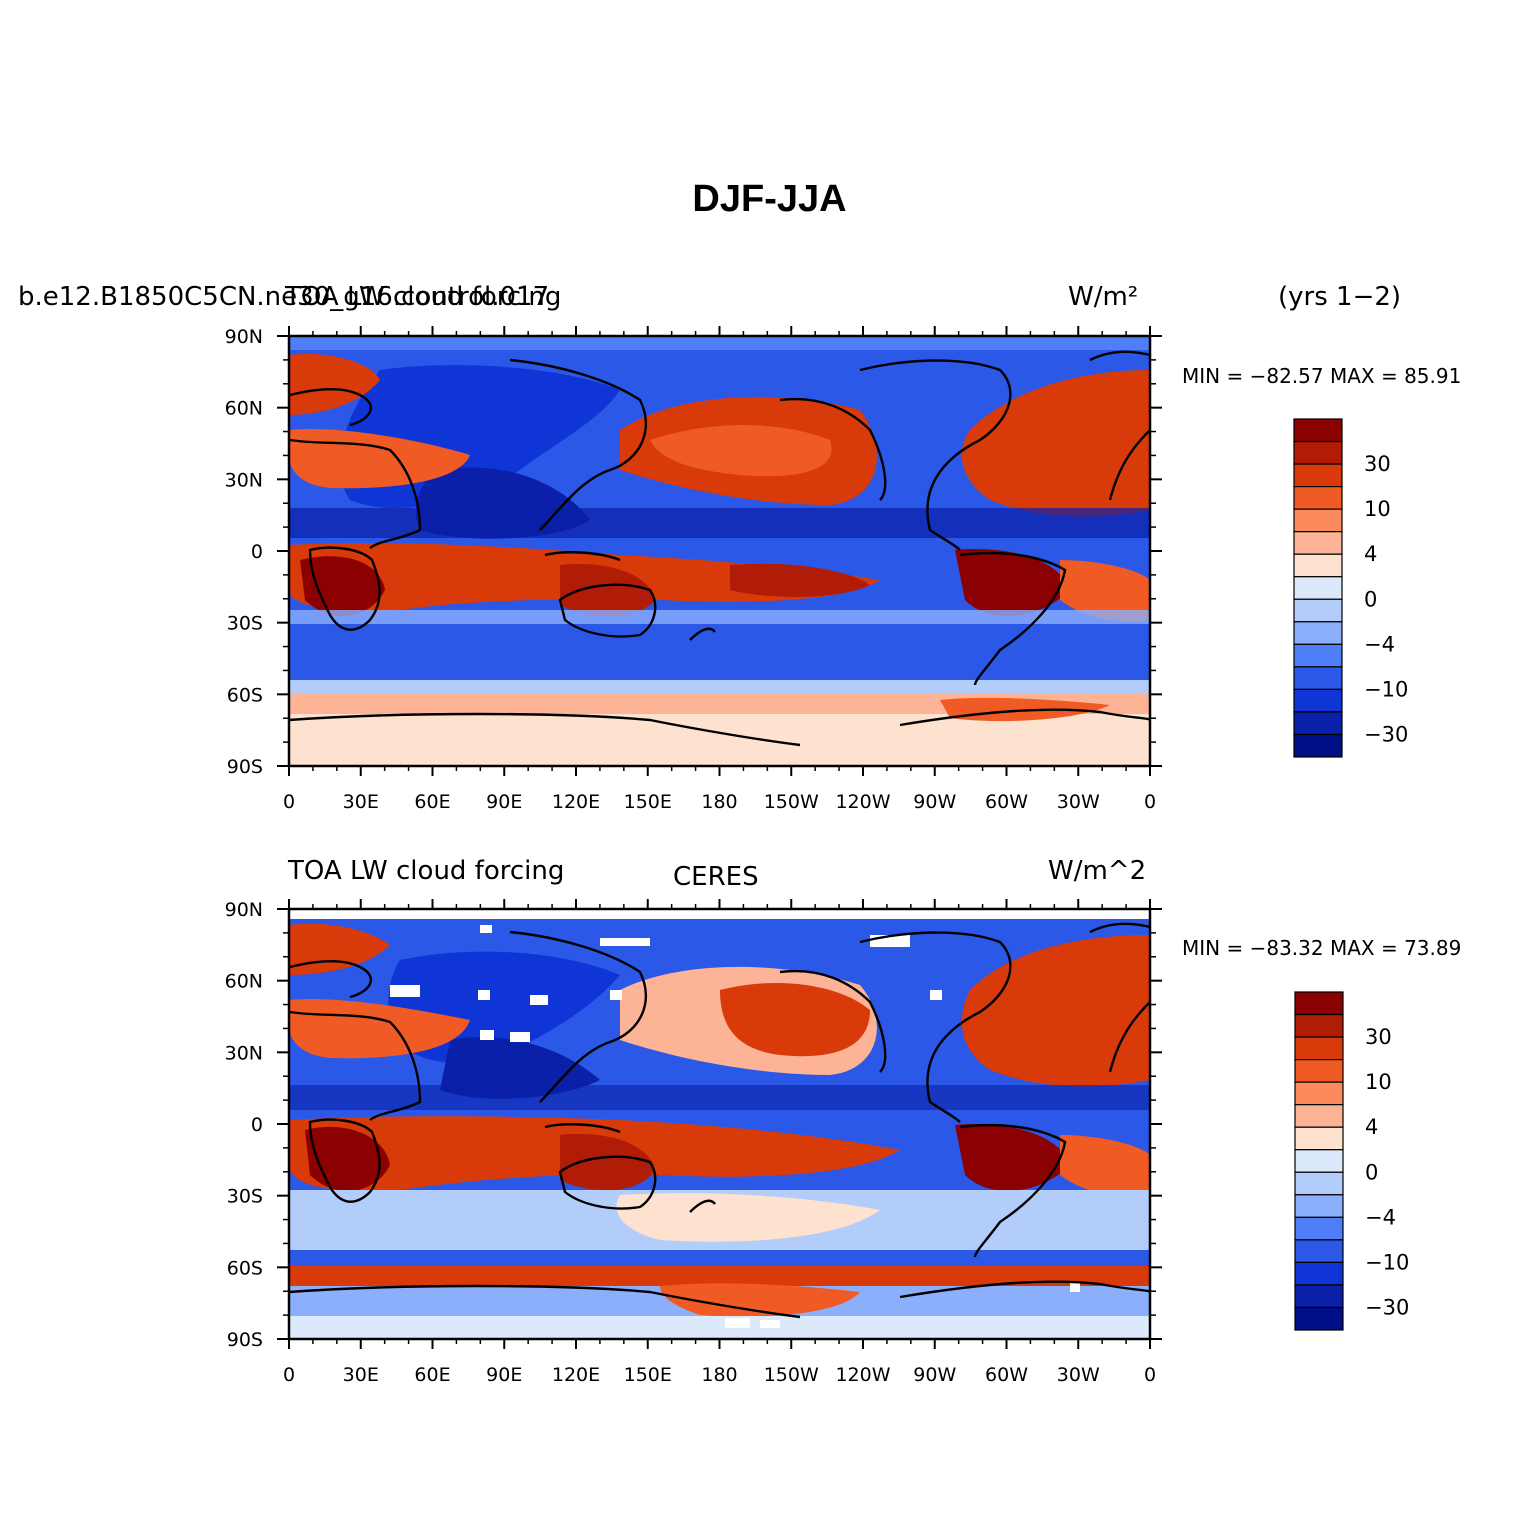 The width and height of the screenshot is (1539, 1538). Describe the element at coordinates (741, 451) in the screenshot. I see `north-pacific-core` at that location.